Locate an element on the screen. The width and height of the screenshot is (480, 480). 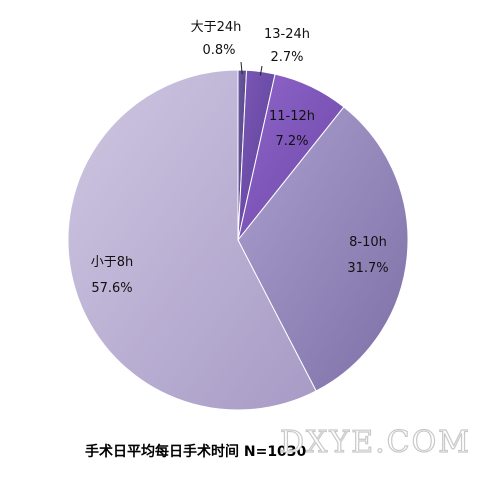
leader-line-13-24h is located at coordinates (261, 70).